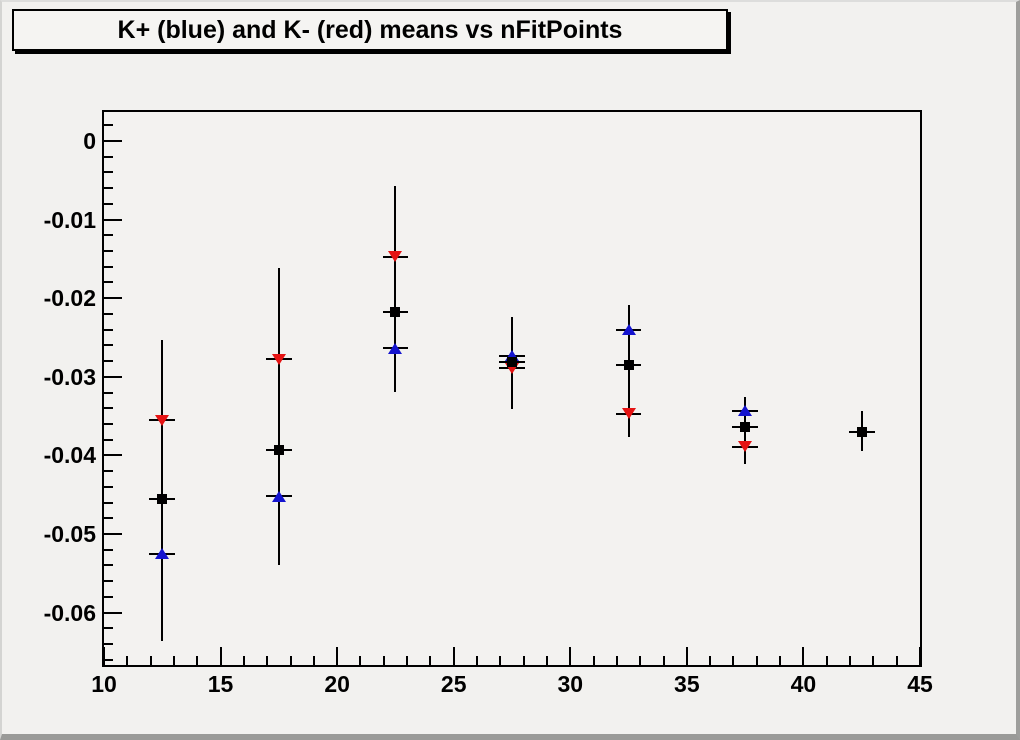  I want to click on x-axis-label: 35, so click(687, 684).